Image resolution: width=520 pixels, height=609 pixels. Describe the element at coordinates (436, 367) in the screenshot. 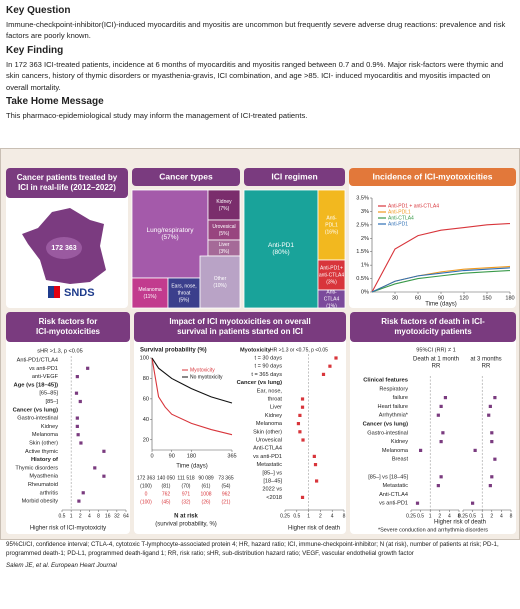

I see `column-header: RR` at that location.